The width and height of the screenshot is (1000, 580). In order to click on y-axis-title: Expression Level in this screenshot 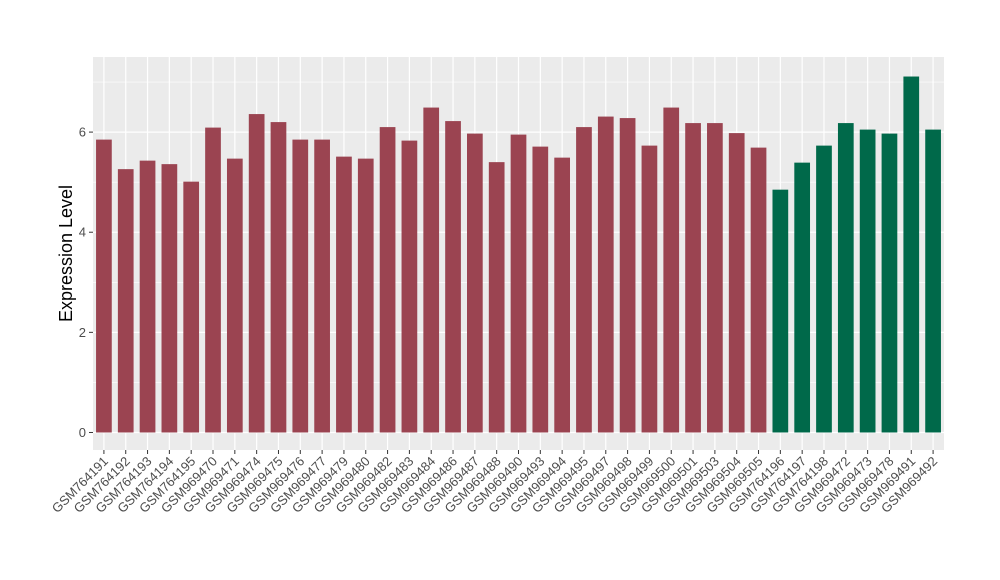, I will do `click(66, 253)`.